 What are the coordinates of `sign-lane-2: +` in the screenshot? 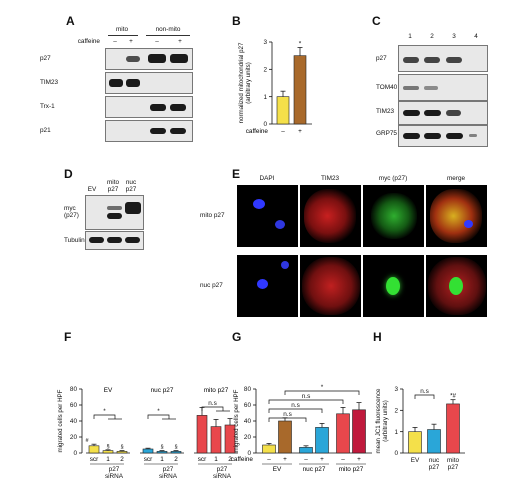 It's located at (131, 41).